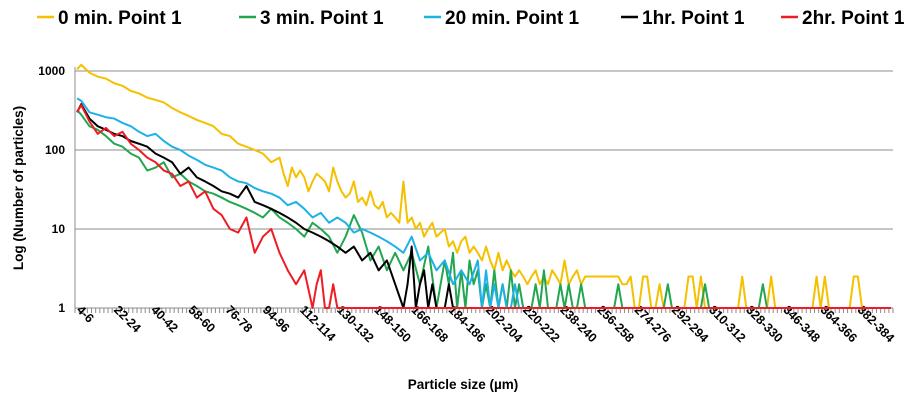  What do you see at coordinates (653, 324) in the screenshot?
I see `x-tick-label: 274-276` at bounding box center [653, 324].